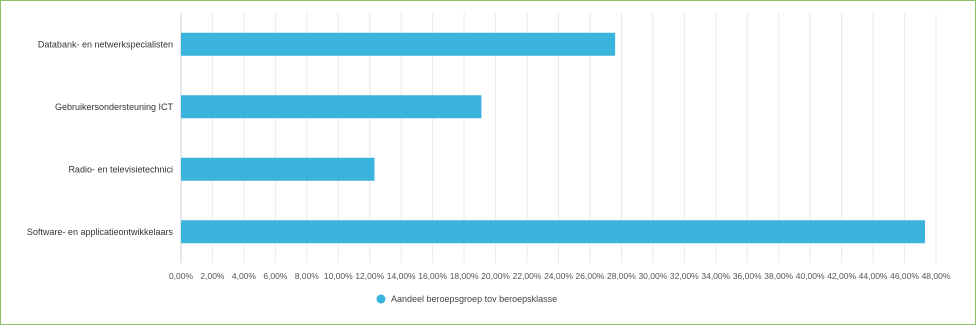  What do you see at coordinates (120, 169) in the screenshot?
I see `category-label: Radio- en televisietechnici` at bounding box center [120, 169].